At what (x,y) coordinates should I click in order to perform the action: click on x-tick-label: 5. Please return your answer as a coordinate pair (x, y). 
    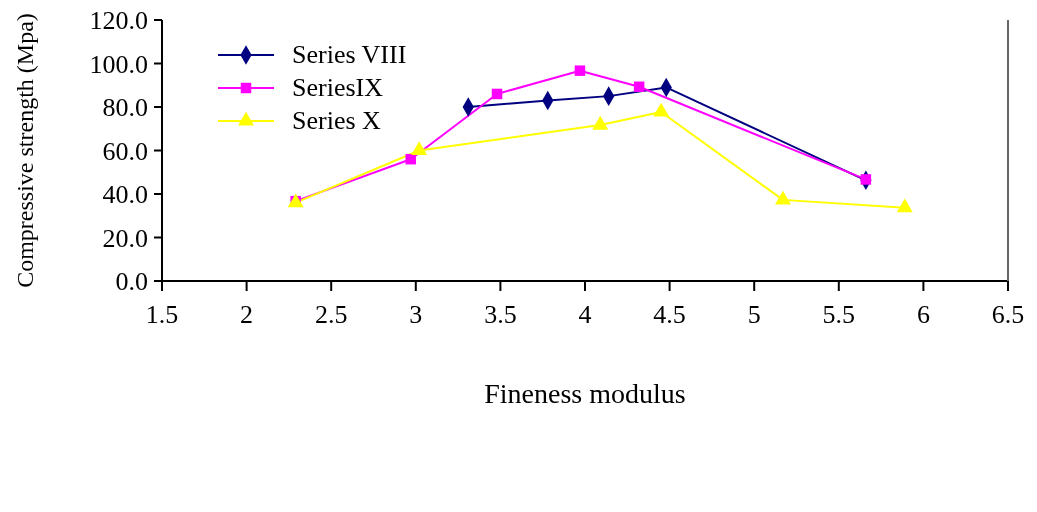
    Looking at the image, I should click on (754, 315).